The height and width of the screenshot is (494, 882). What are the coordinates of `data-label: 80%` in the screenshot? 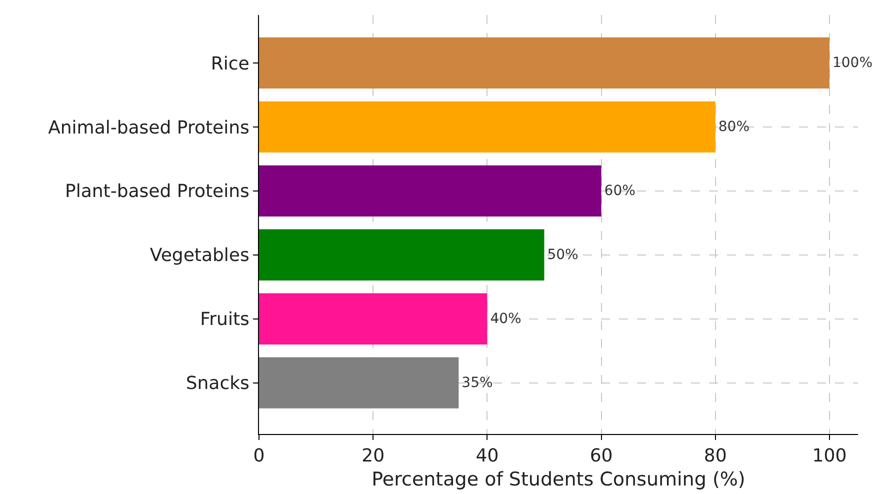 It's located at (734, 126).